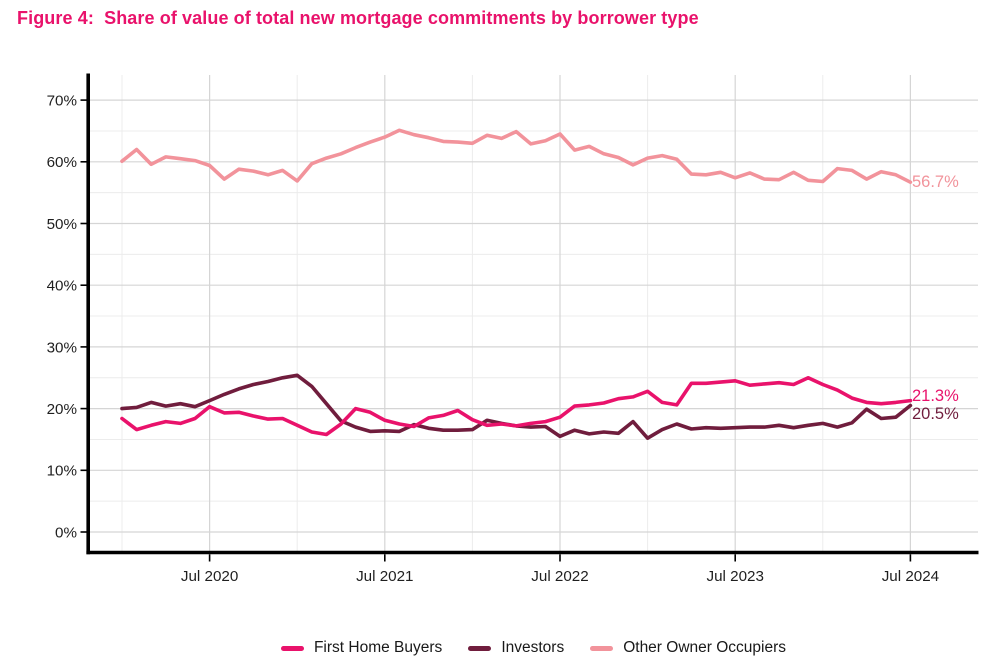 The height and width of the screenshot is (668, 1008). What do you see at coordinates (480, 648) in the screenshot?
I see `legend-swatch-investors` at bounding box center [480, 648].